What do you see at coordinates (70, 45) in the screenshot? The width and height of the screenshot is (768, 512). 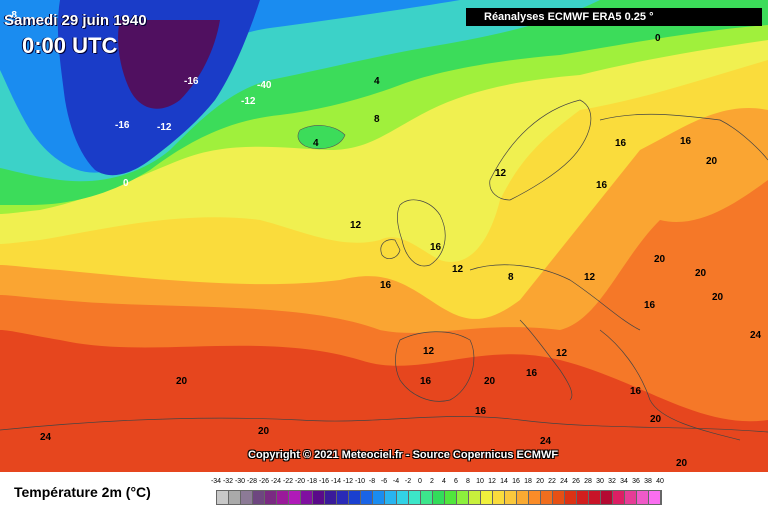 I see `map-time: 0:00 UTC` at bounding box center [70, 45].